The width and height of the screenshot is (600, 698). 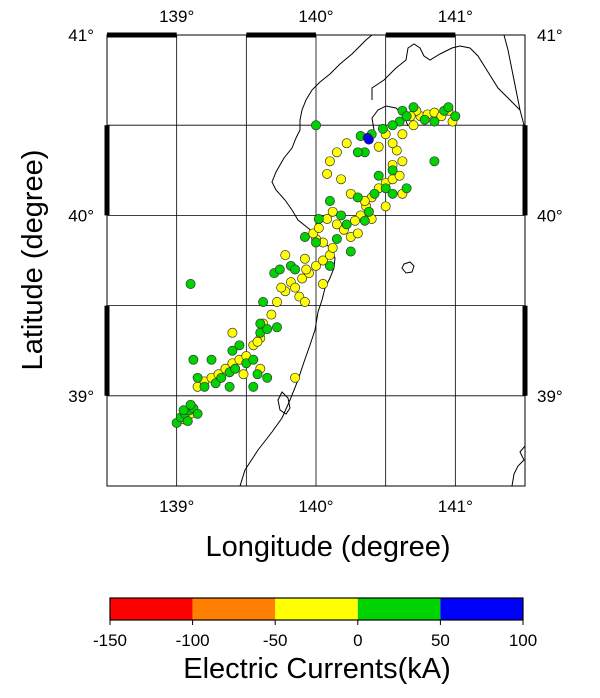 I want to click on lake-outline, so click(x=408, y=267).